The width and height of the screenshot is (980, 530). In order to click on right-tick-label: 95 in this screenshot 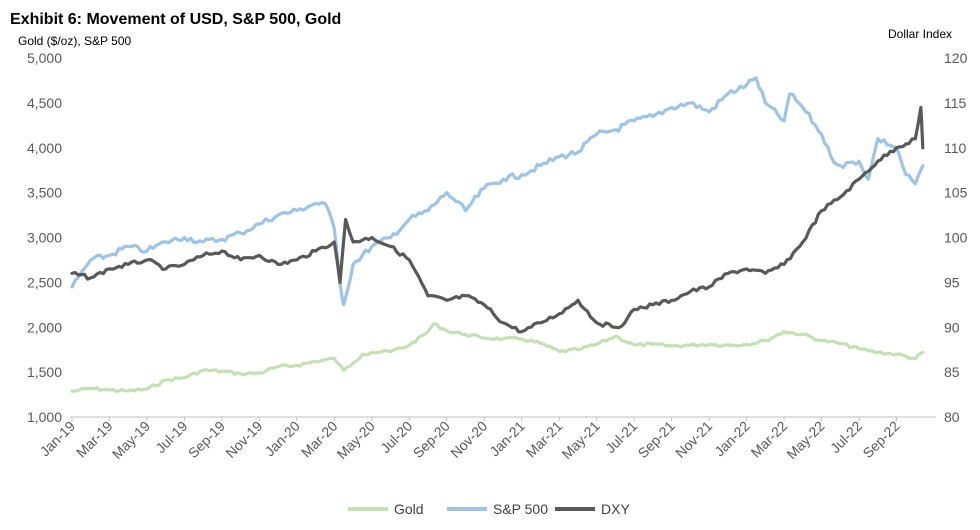, I will do `click(952, 282)`.